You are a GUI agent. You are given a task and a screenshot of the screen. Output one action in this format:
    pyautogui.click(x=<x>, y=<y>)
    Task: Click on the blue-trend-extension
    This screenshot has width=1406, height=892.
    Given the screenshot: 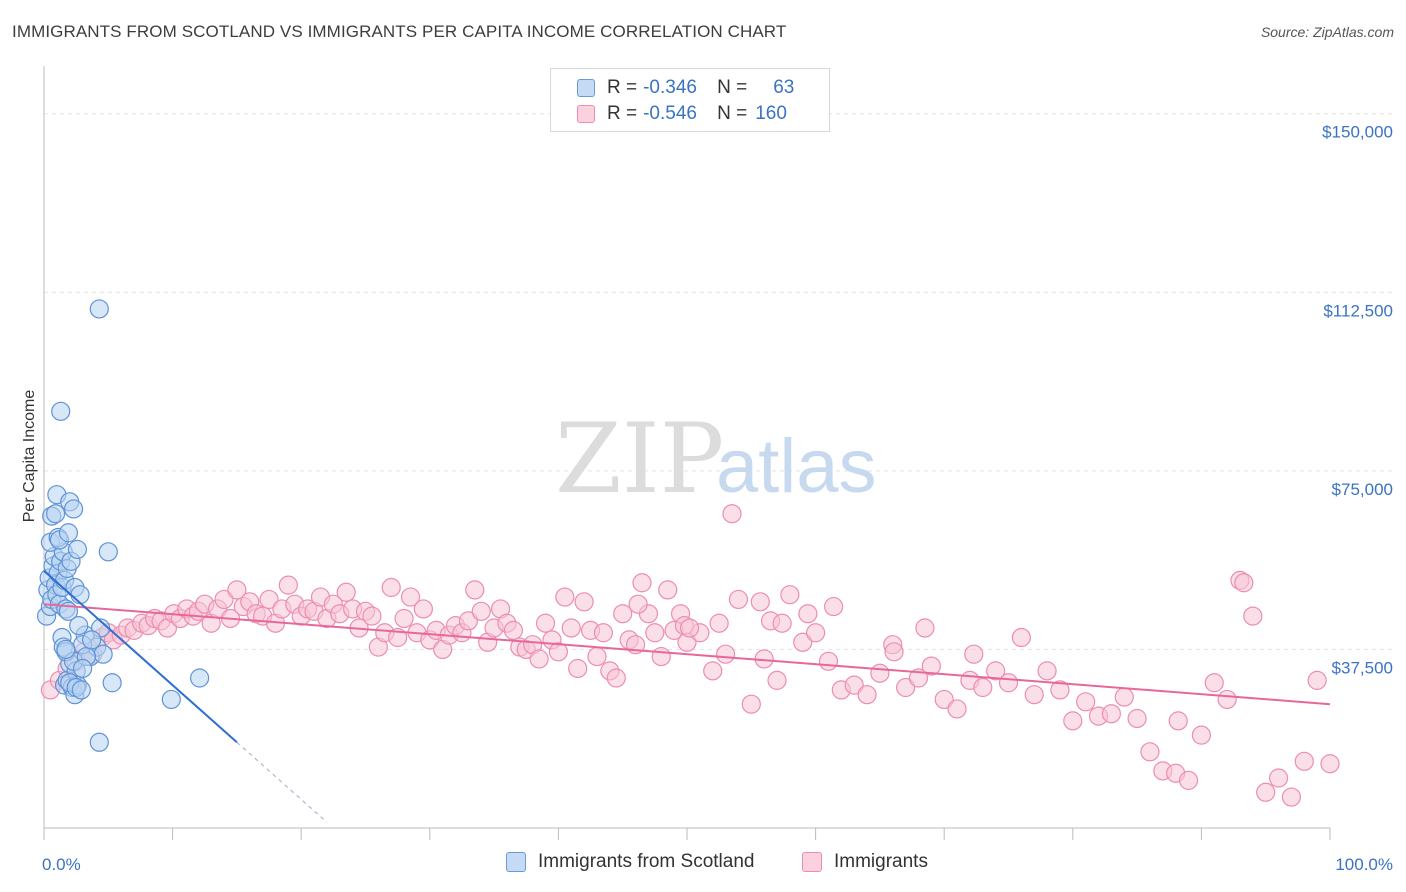 What is the action you would take?
    pyautogui.click(x=282, y=782)
    